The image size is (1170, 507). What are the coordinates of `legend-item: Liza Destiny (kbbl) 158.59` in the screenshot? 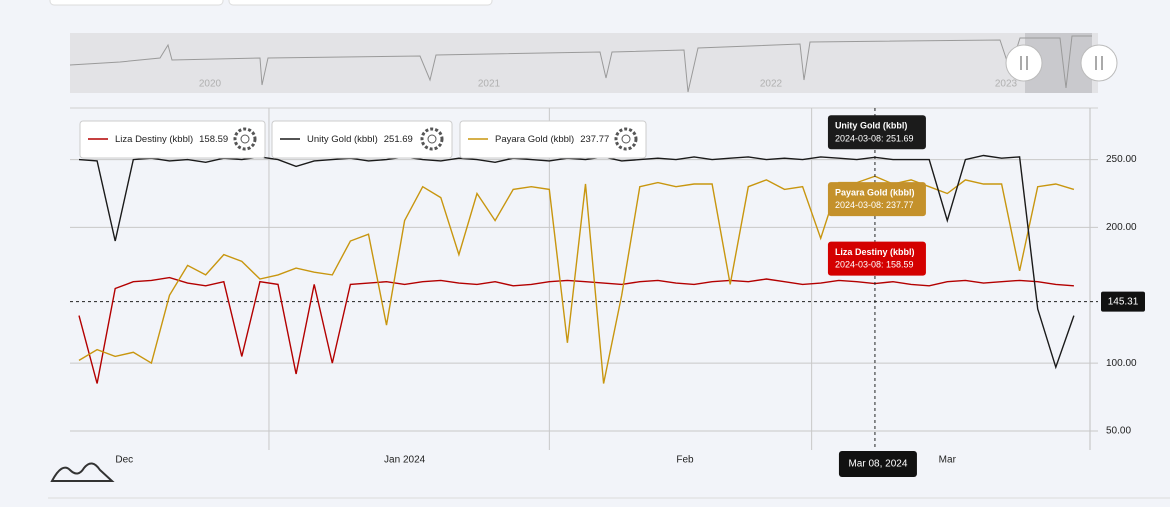 It's located at (172, 139).